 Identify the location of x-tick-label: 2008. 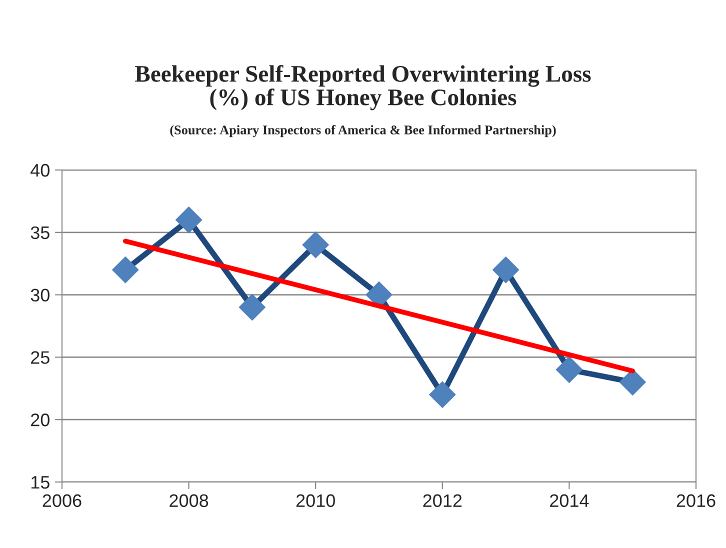
(189, 501).